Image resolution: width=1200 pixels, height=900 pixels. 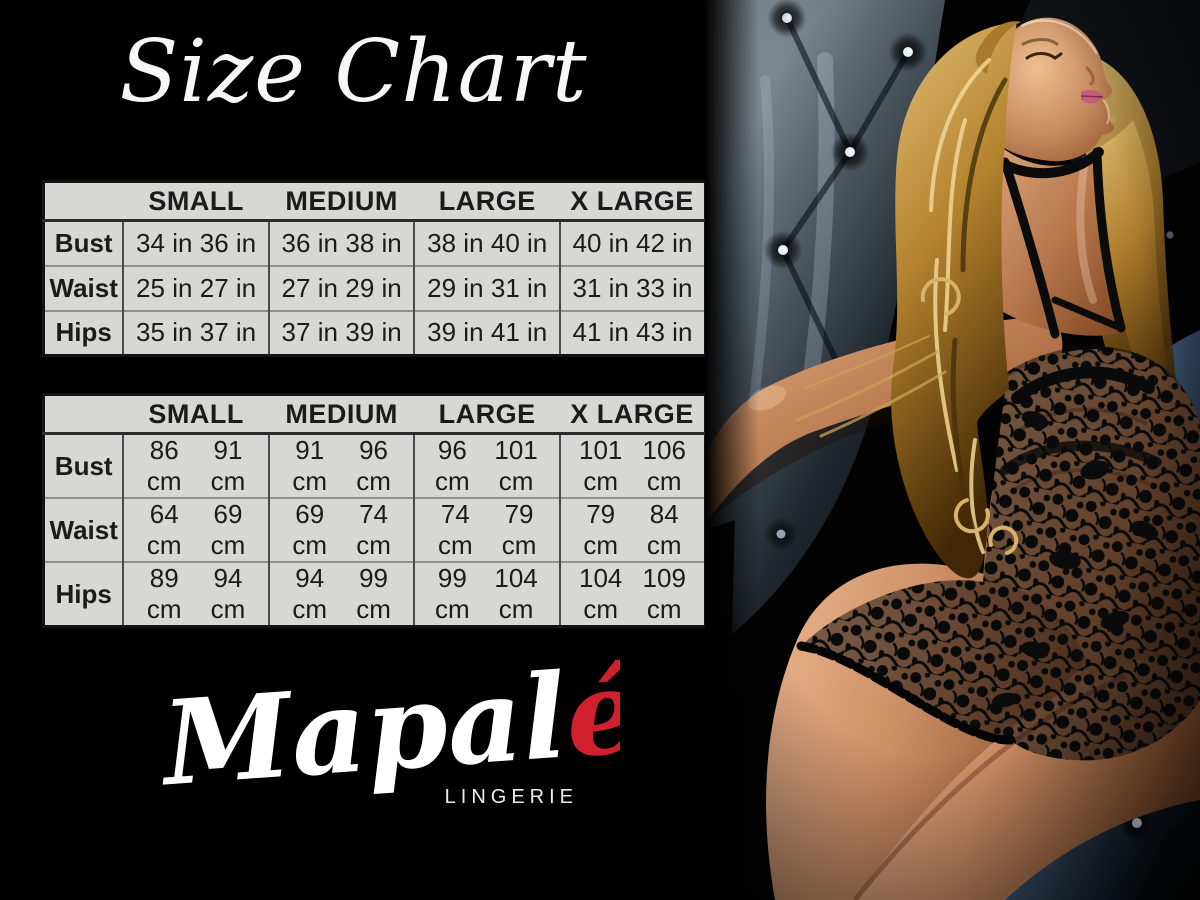 What do you see at coordinates (664, 465) in the screenshot?
I see `measure-value: 106 cm` at bounding box center [664, 465].